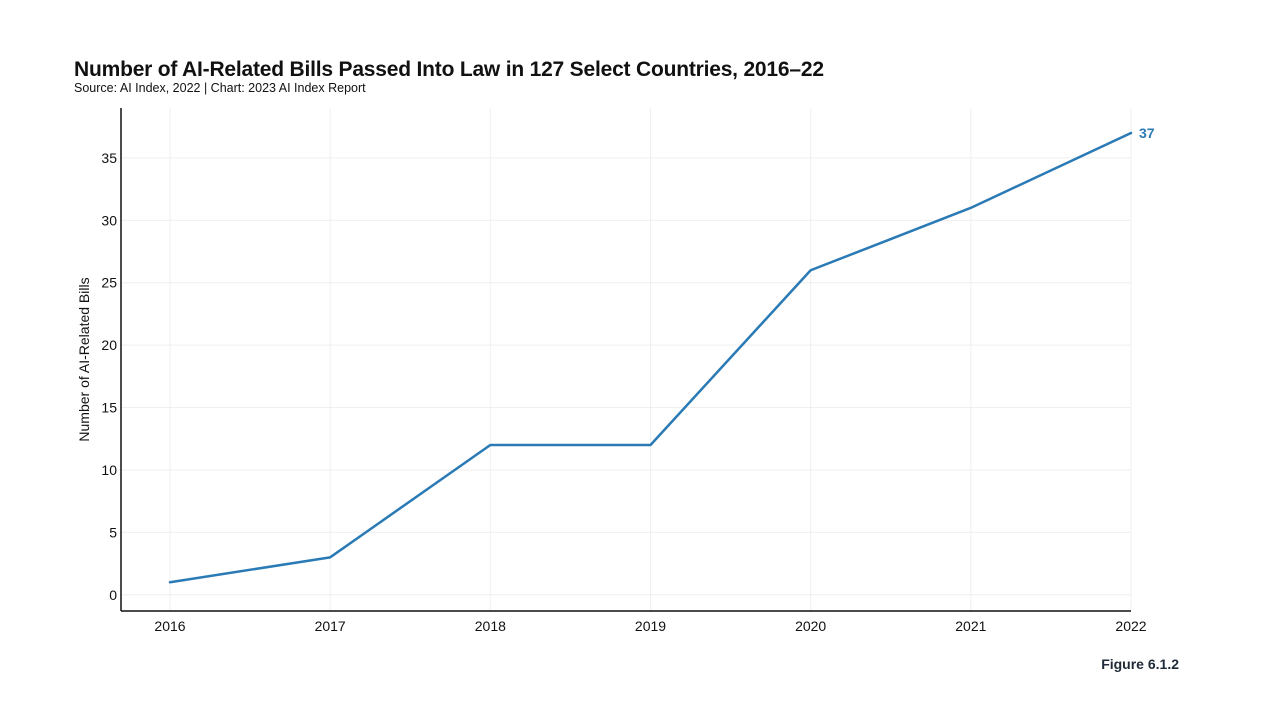  What do you see at coordinates (330, 626) in the screenshot?
I see `x-tick-label: 2017` at bounding box center [330, 626].